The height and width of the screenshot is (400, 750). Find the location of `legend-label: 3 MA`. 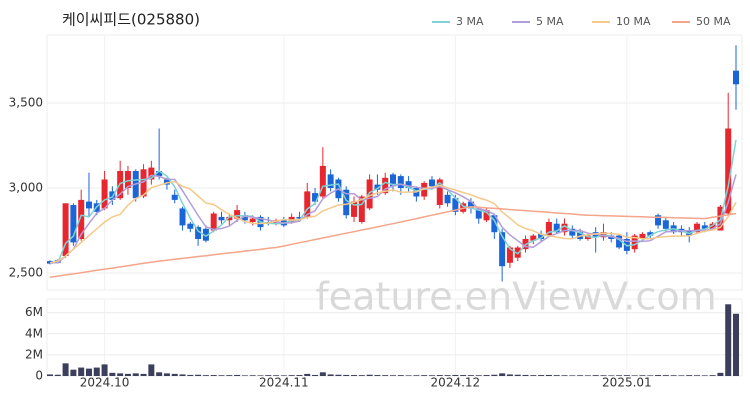

legend-label: 3 MA is located at coordinates (470, 21).